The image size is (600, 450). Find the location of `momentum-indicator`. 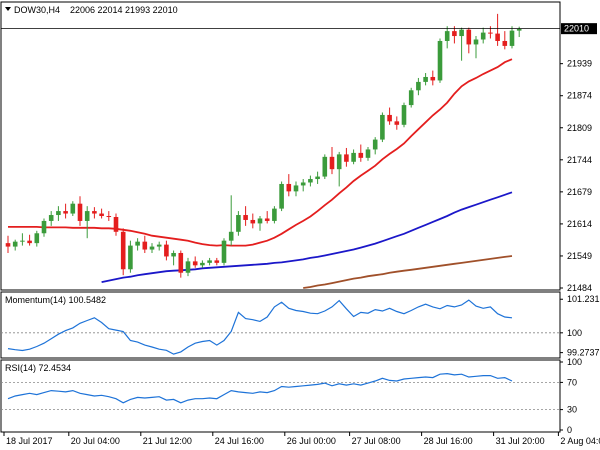

momentum-indicator is located at coordinates (280, 327).